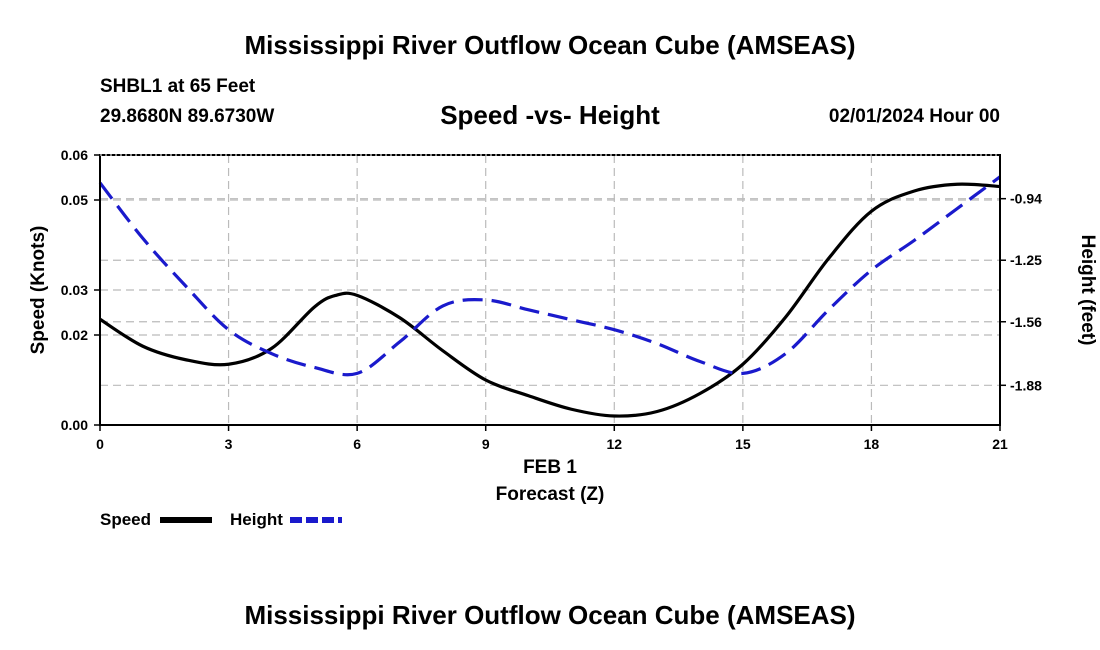 The image size is (1100, 650). I want to click on legend: Speed Height, so click(221, 519).